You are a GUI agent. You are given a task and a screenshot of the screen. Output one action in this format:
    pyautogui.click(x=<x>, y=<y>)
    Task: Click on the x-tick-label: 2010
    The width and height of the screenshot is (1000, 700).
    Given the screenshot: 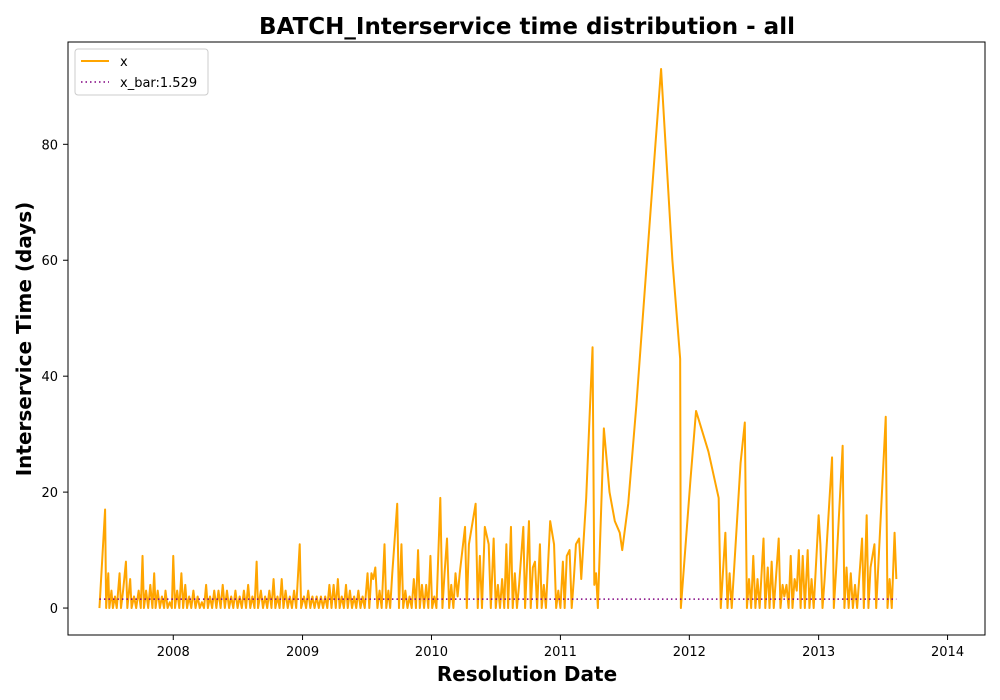 What is the action you would take?
    pyautogui.click(x=431, y=652)
    